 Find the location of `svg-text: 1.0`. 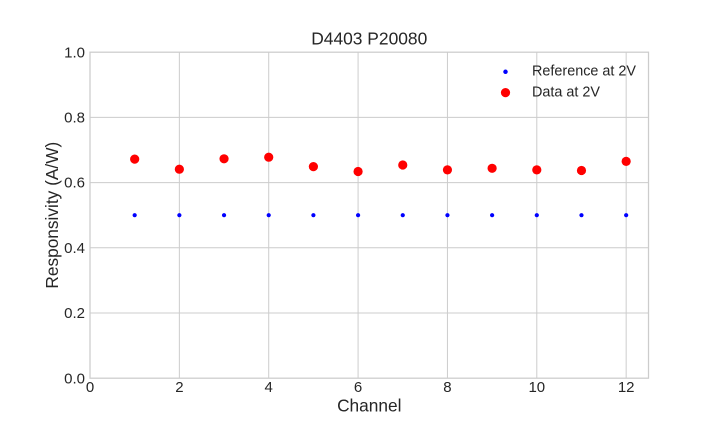

svg-text: 1.0 is located at coordinates (74, 52).